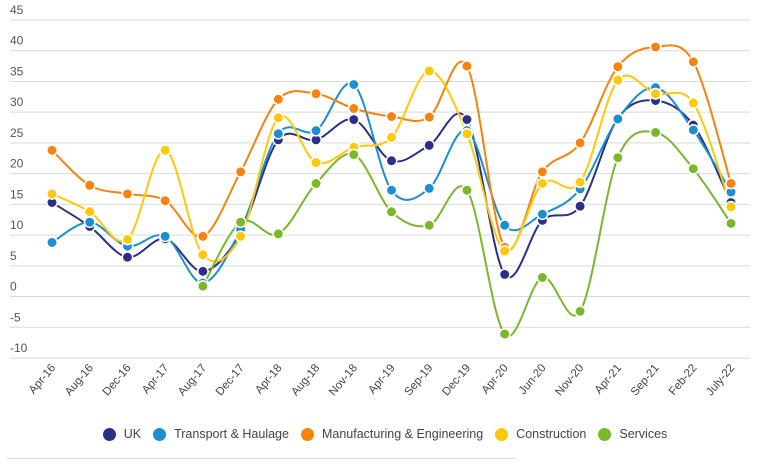 The height and width of the screenshot is (469, 770). What do you see at coordinates (17, 71) in the screenshot?
I see `y-tick-label: 35` at bounding box center [17, 71].